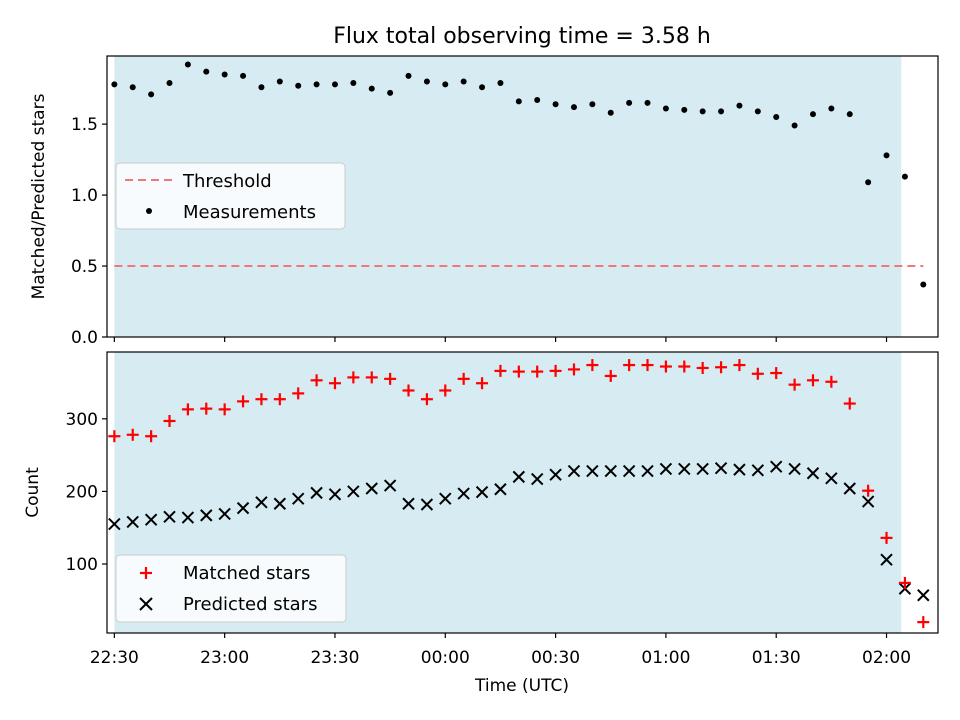 Image resolution: width=960 pixels, height=720 pixels. What do you see at coordinates (39, 196) in the screenshot?
I see `top-y-axis-label: Matched/Predicted stars` at bounding box center [39, 196].